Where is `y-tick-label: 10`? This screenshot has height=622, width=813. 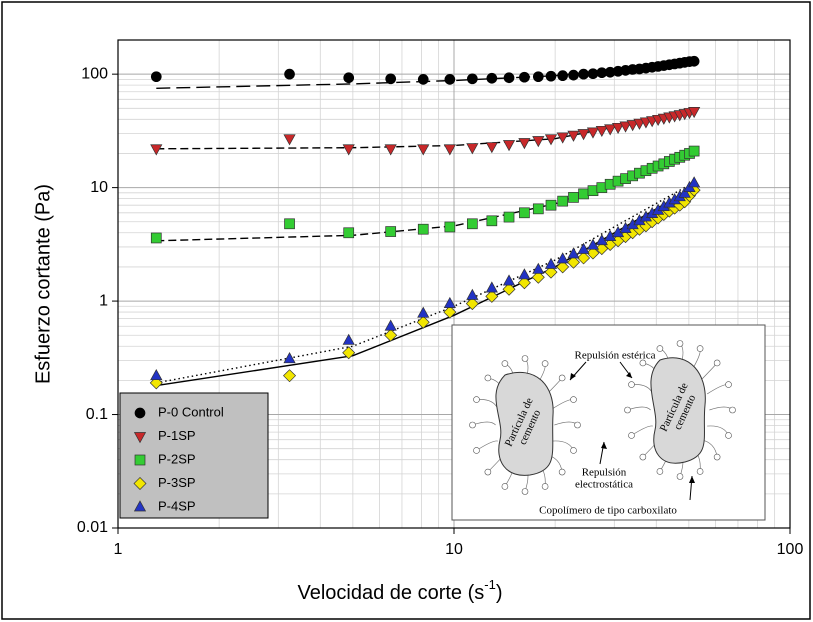 y-tick-label: 10 is located at coordinates (99, 187).